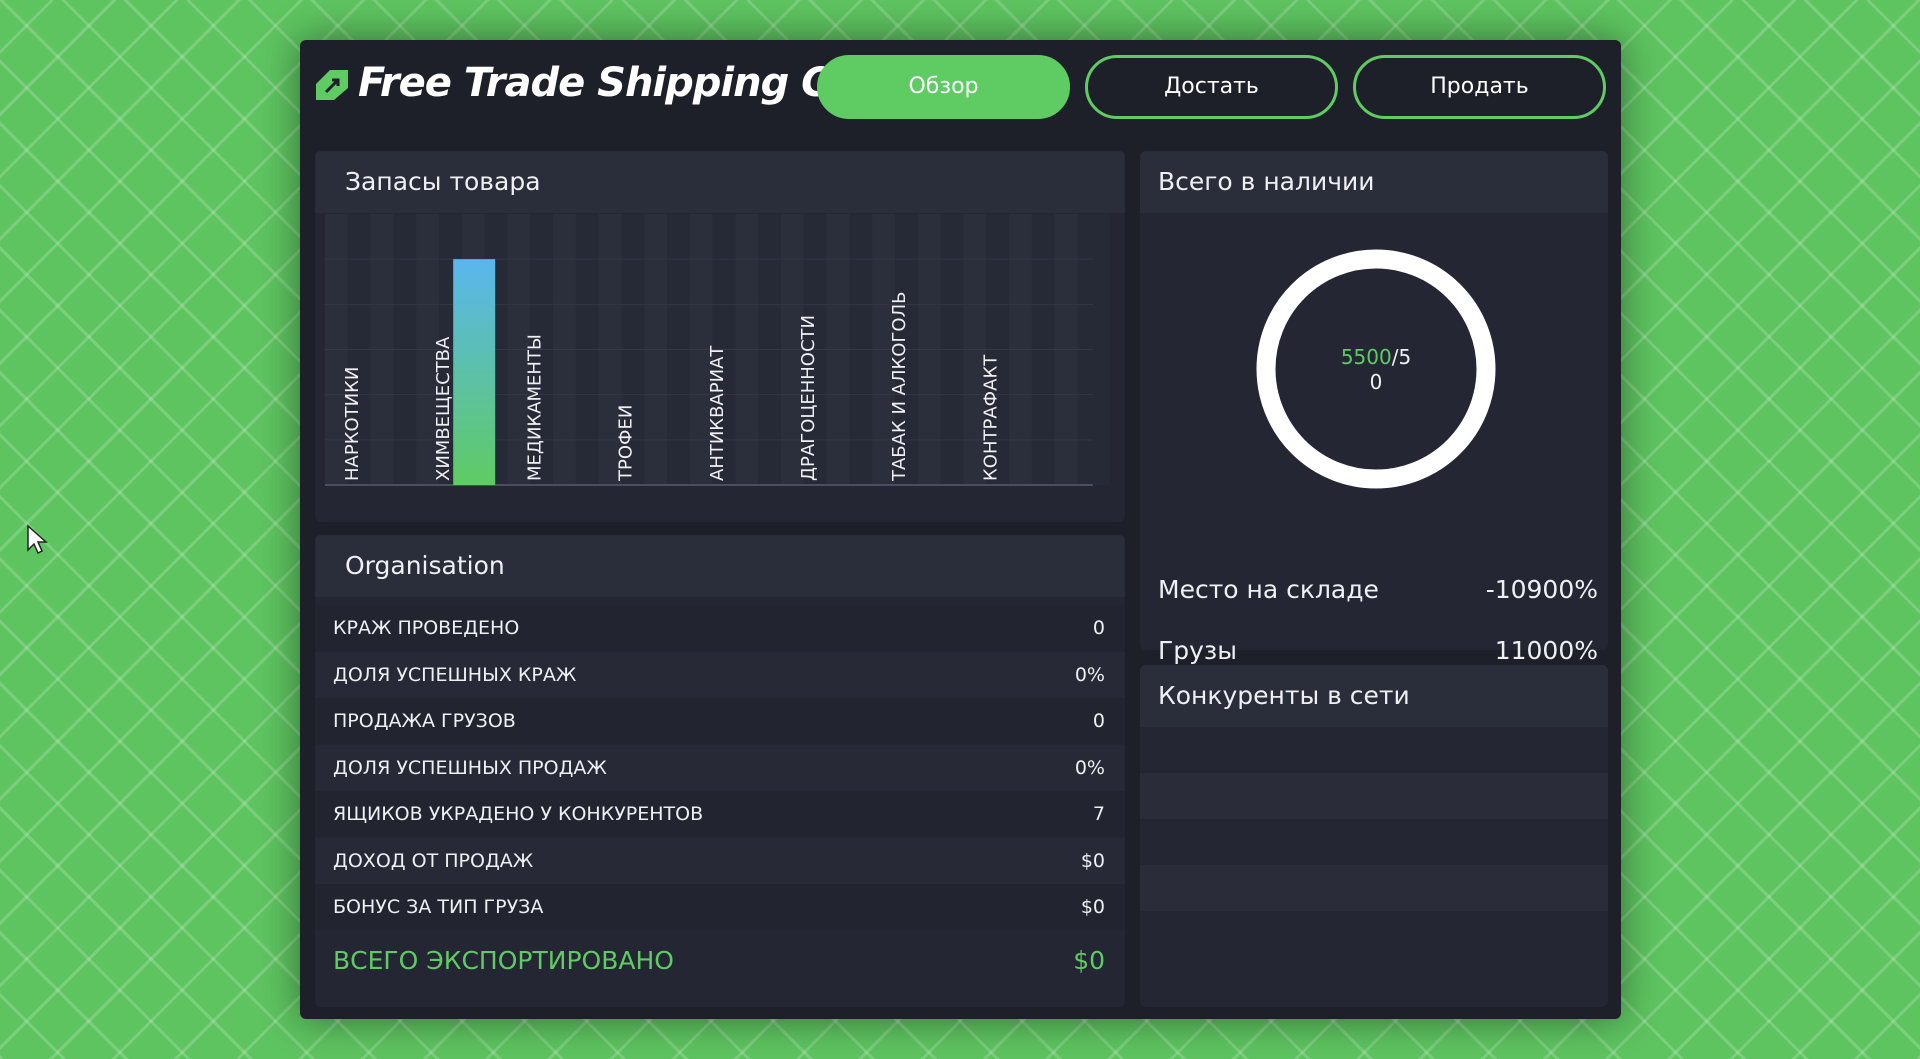 This screenshot has width=1920, height=1059. I want to click on stat-value: -10900%, so click(1541, 589).